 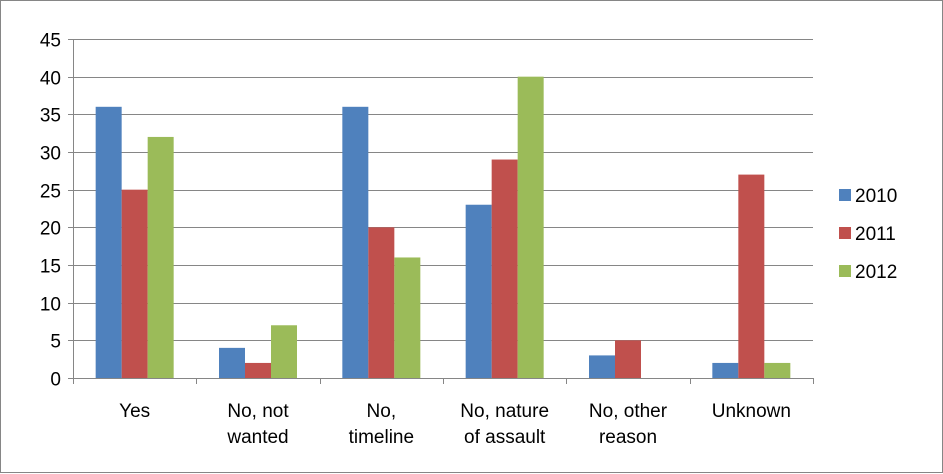 What do you see at coordinates (50, 154) in the screenshot?
I see `y-tick-label: 30` at bounding box center [50, 154].